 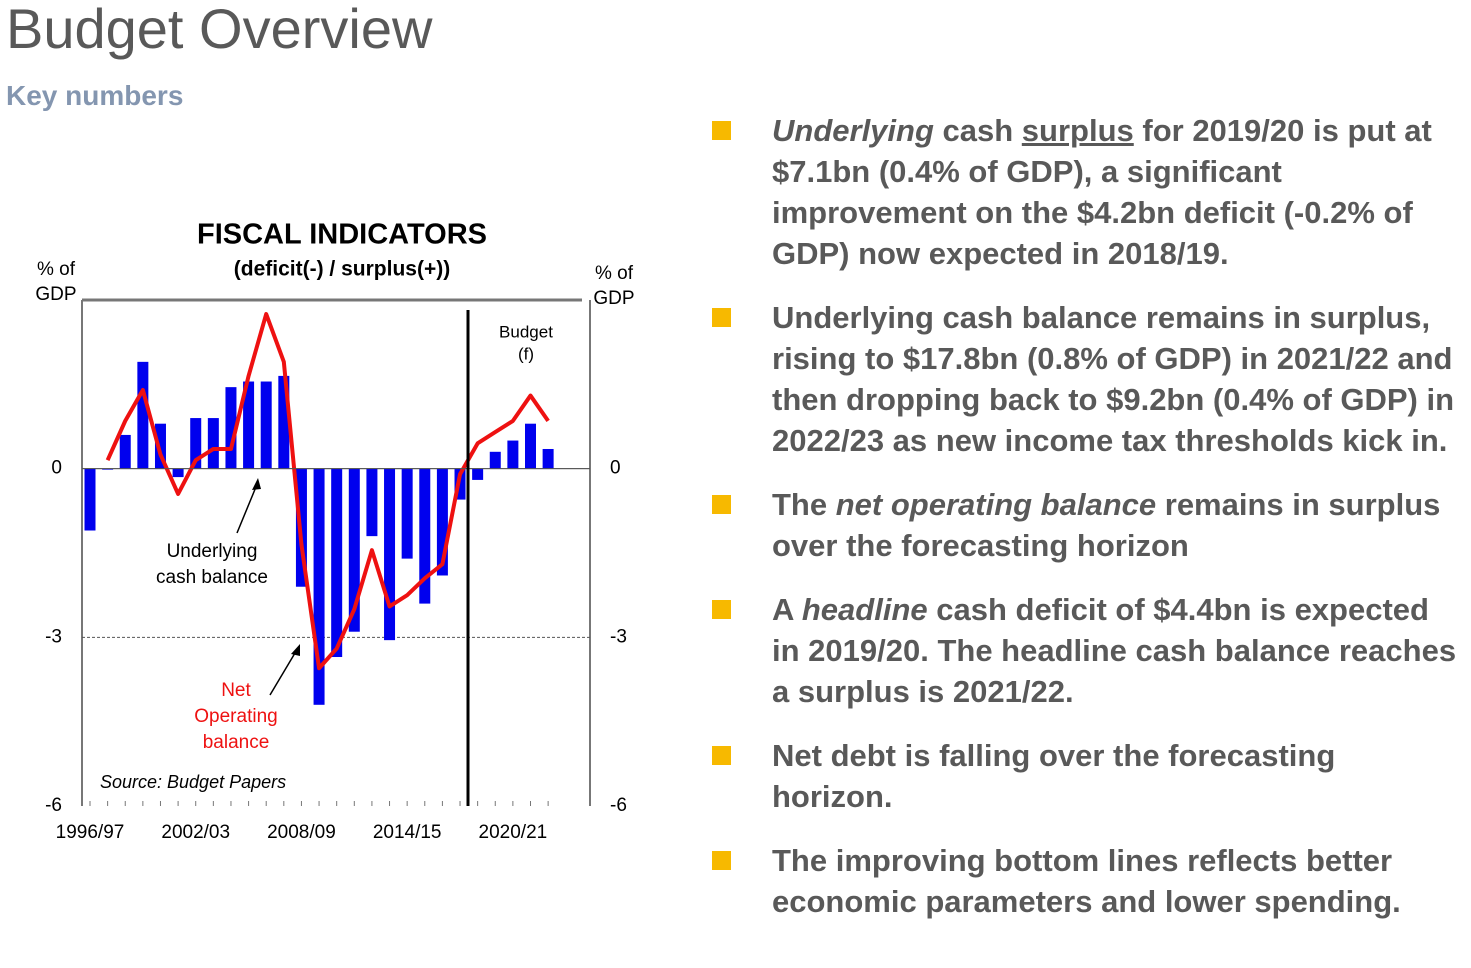 I want to click on y-tick-label: -3, so click(x=53, y=636).